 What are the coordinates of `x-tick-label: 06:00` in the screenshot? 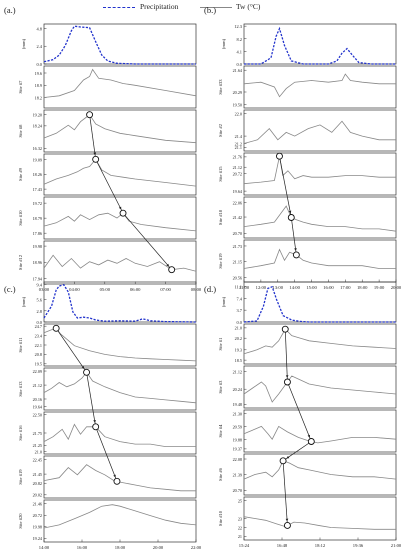 It's located at (135, 289).